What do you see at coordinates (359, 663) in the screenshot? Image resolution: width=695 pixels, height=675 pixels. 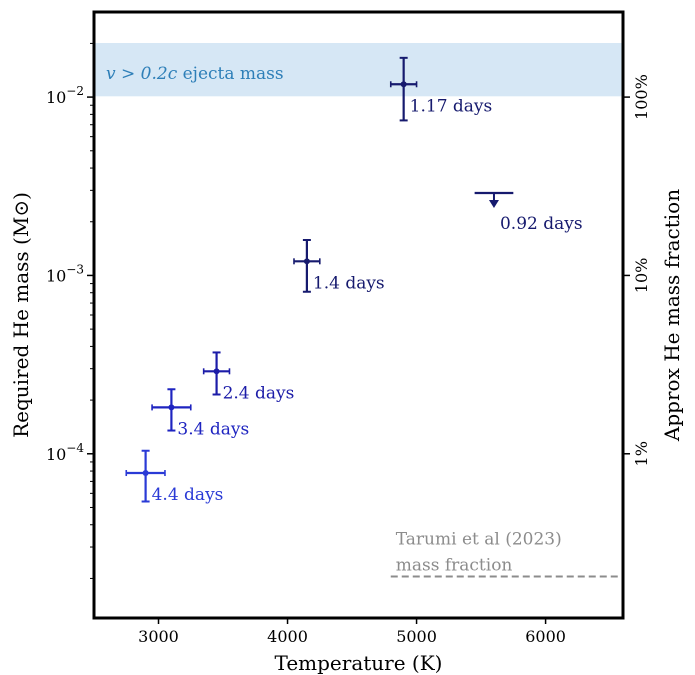 I see `x-axis-title: Temperature (K)` at bounding box center [359, 663].